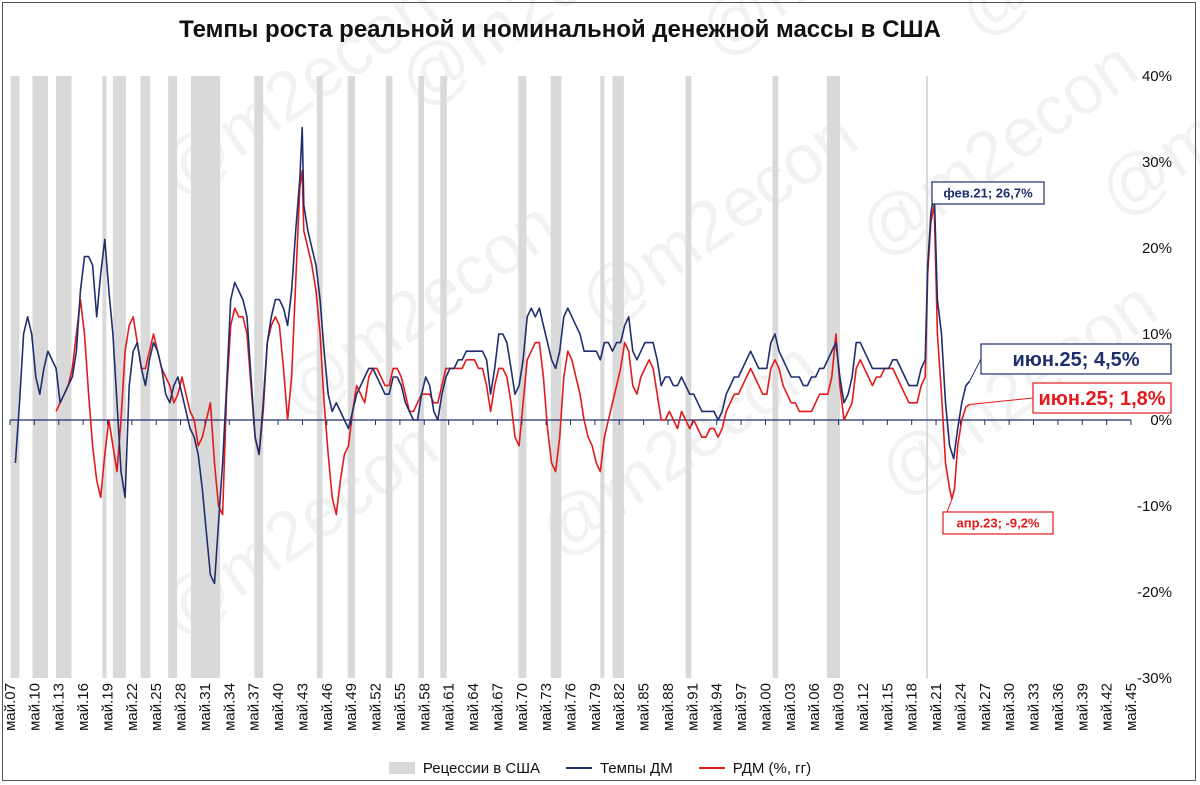 The height and width of the screenshot is (785, 1200). Describe the element at coordinates (741, 707) in the screenshot. I see `x-tick-label-30: май.97` at that location.